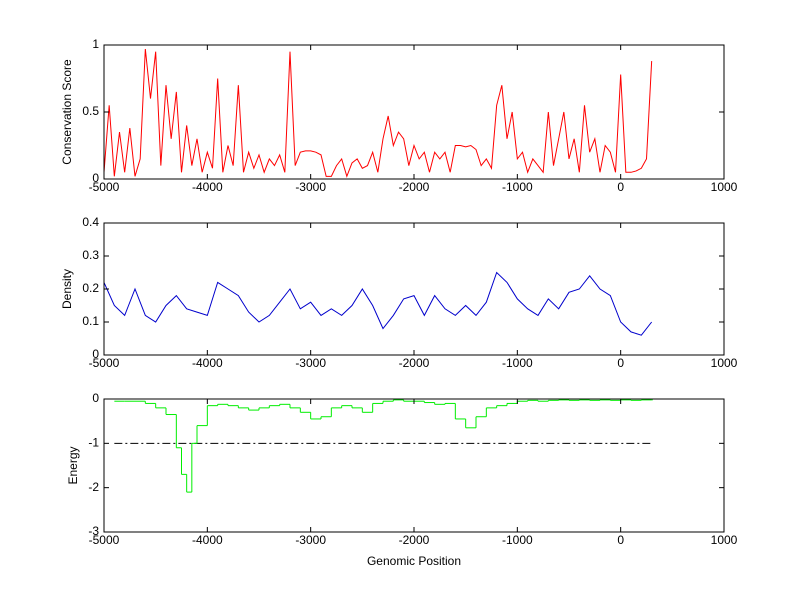  What do you see at coordinates (90, 321) in the screenshot?
I see `y-tick-label: 0.1` at bounding box center [90, 321].